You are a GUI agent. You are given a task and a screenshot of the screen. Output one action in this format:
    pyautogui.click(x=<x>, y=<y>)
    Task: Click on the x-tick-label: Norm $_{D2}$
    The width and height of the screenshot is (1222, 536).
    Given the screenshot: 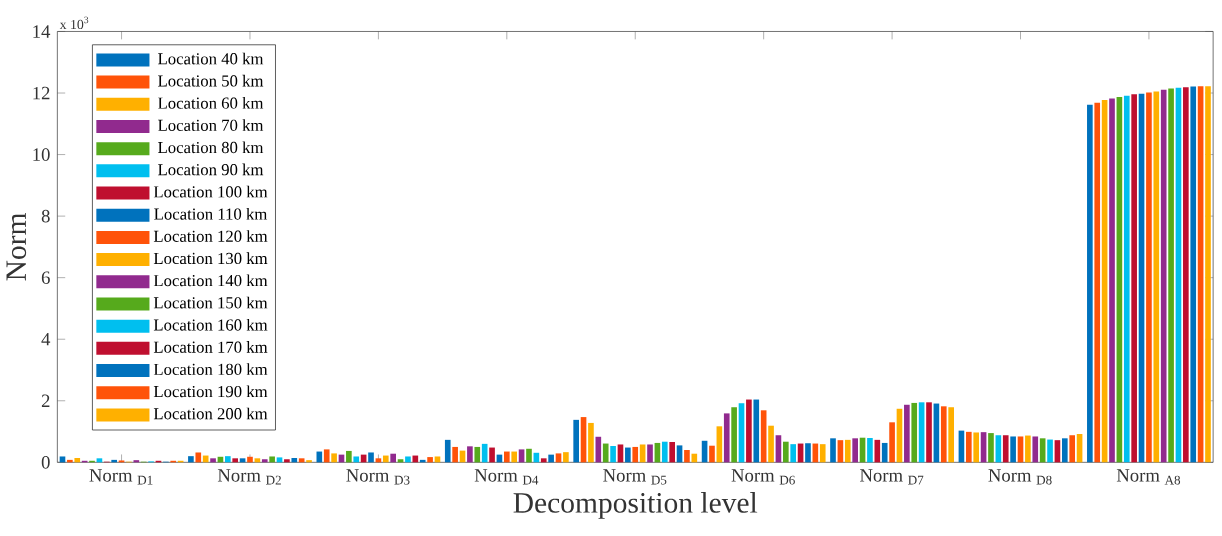 What is the action you would take?
    pyautogui.click(x=249, y=477)
    